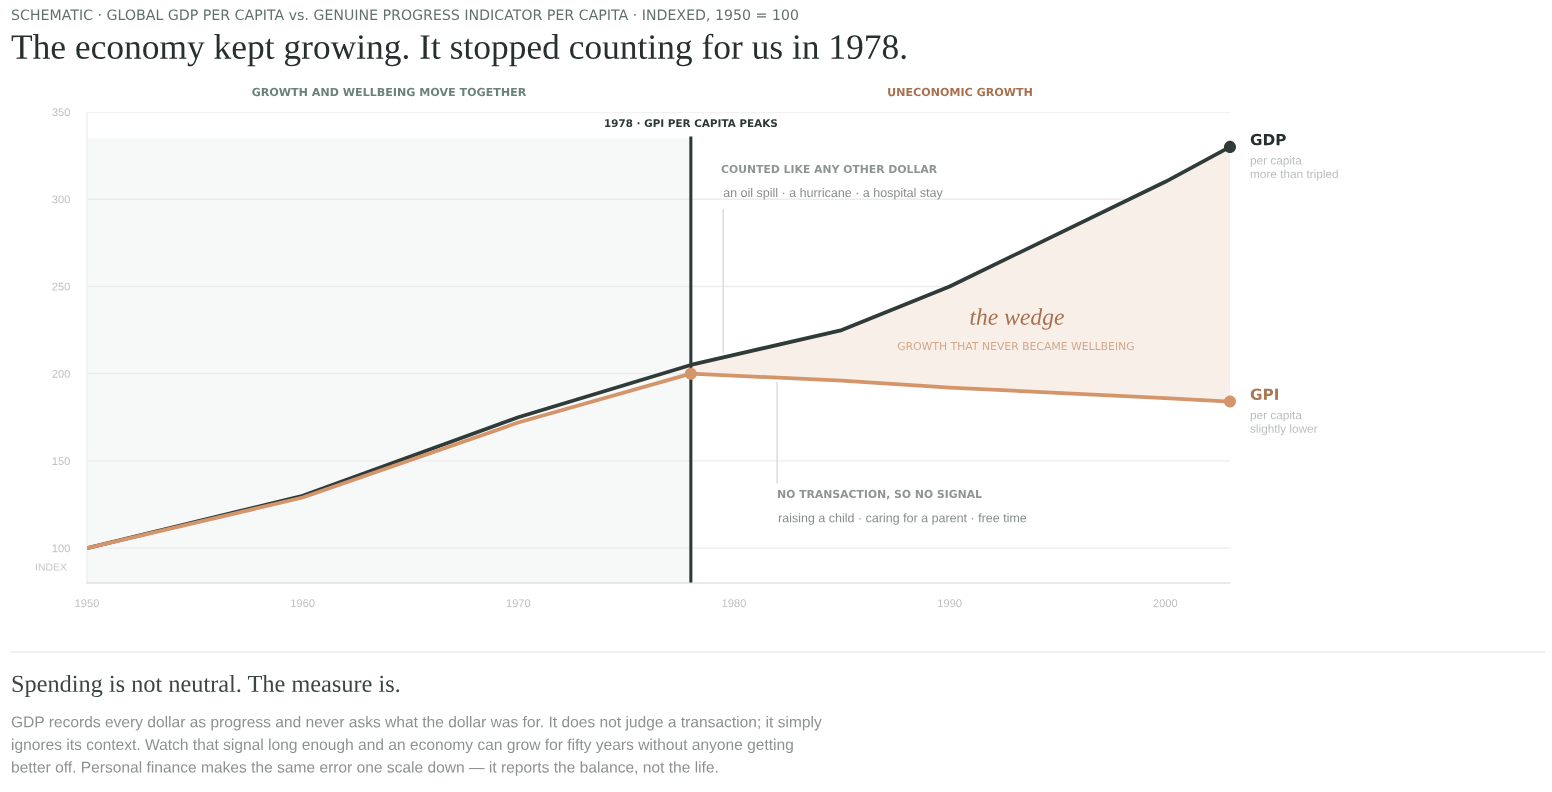  I want to click on text: UNECONOMIC GROWTH, so click(960, 92).